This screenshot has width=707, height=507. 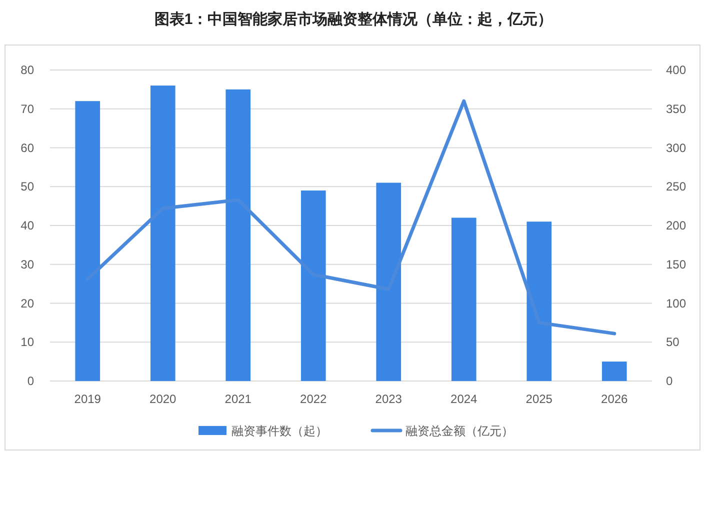 I want to click on legend-label: 融资事件数（起）, so click(x=280, y=431).